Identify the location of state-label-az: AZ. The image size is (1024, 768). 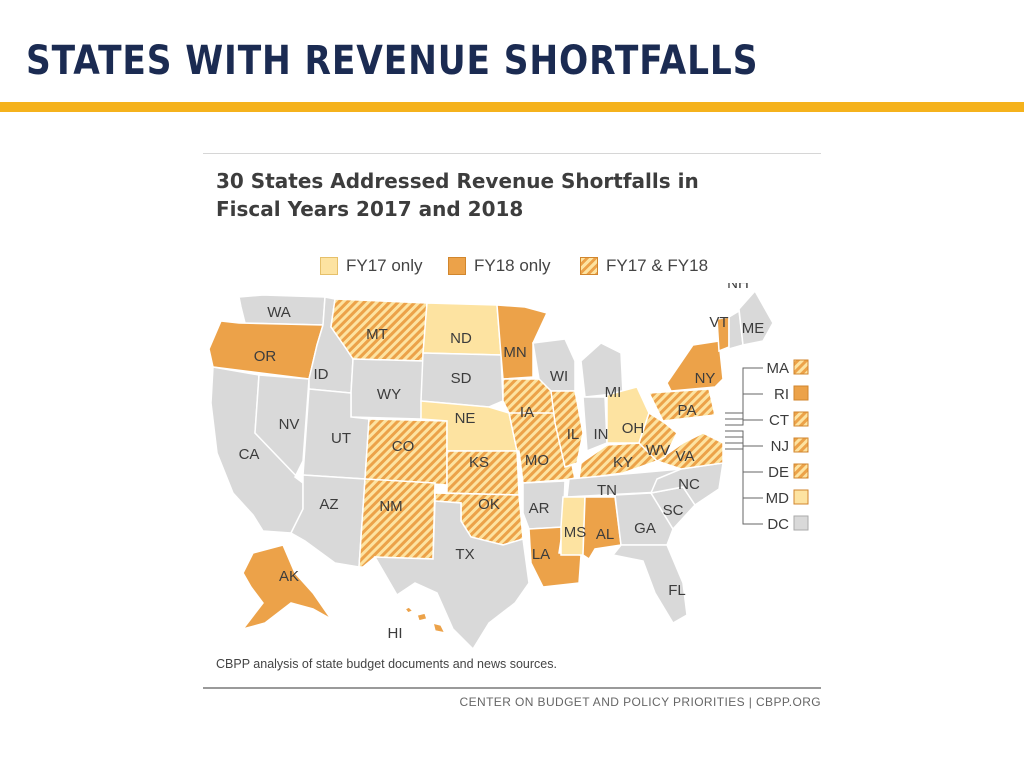
(328, 504).